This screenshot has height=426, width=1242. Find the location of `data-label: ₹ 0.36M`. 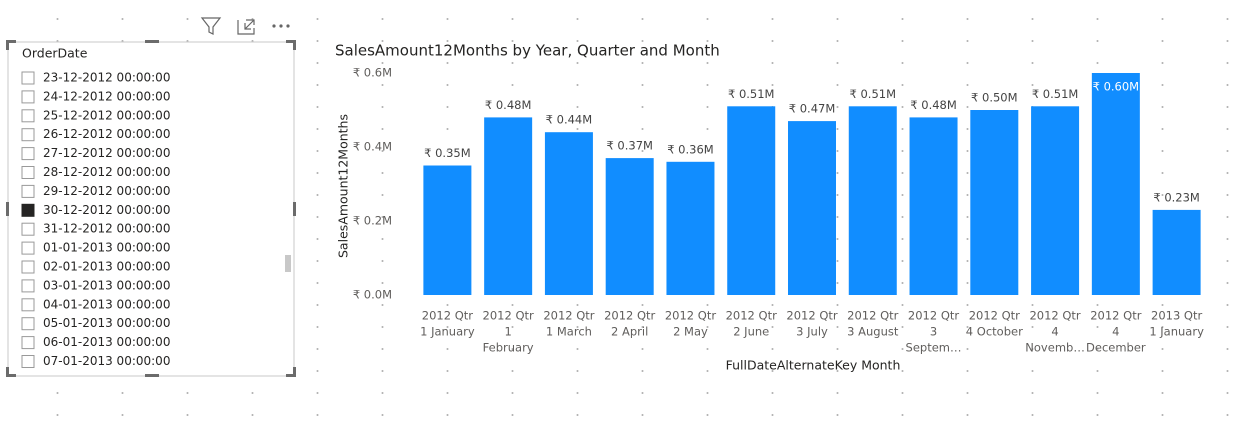

data-label: ₹ 0.36M is located at coordinates (690, 149).